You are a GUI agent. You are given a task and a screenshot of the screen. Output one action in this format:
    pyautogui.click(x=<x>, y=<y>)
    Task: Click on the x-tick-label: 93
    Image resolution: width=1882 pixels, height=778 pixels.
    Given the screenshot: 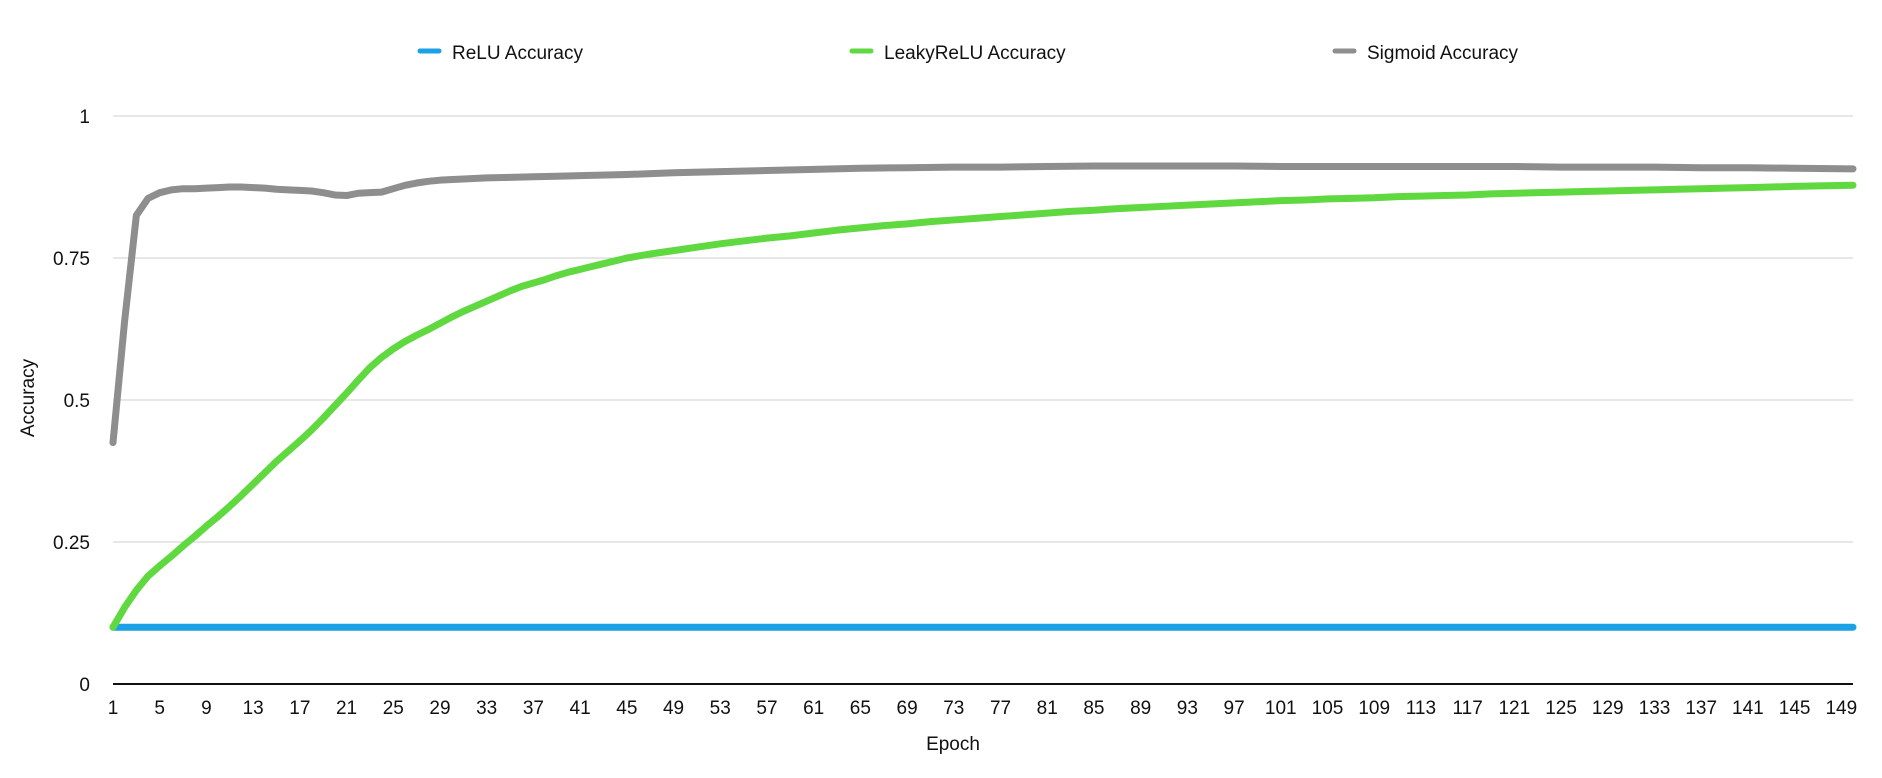 What is the action you would take?
    pyautogui.click(x=1187, y=708)
    